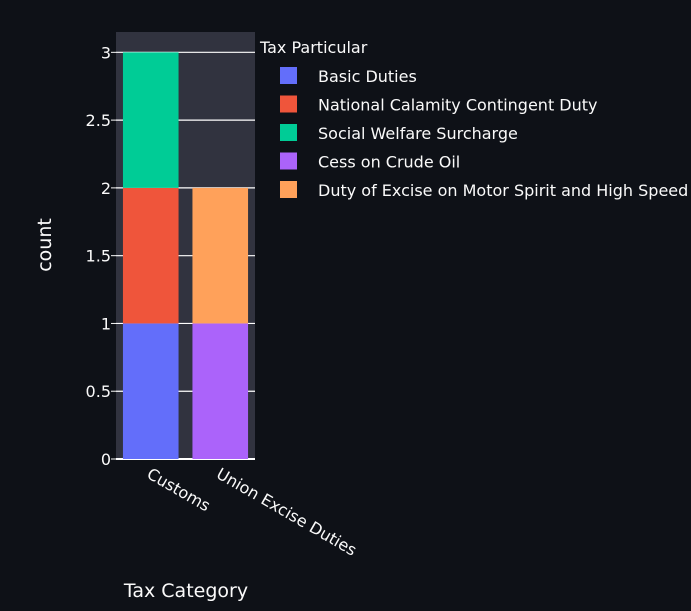 The image size is (691, 611). What do you see at coordinates (389, 162) in the screenshot?
I see `legend-item-label: Cess on Crude Oil` at bounding box center [389, 162].